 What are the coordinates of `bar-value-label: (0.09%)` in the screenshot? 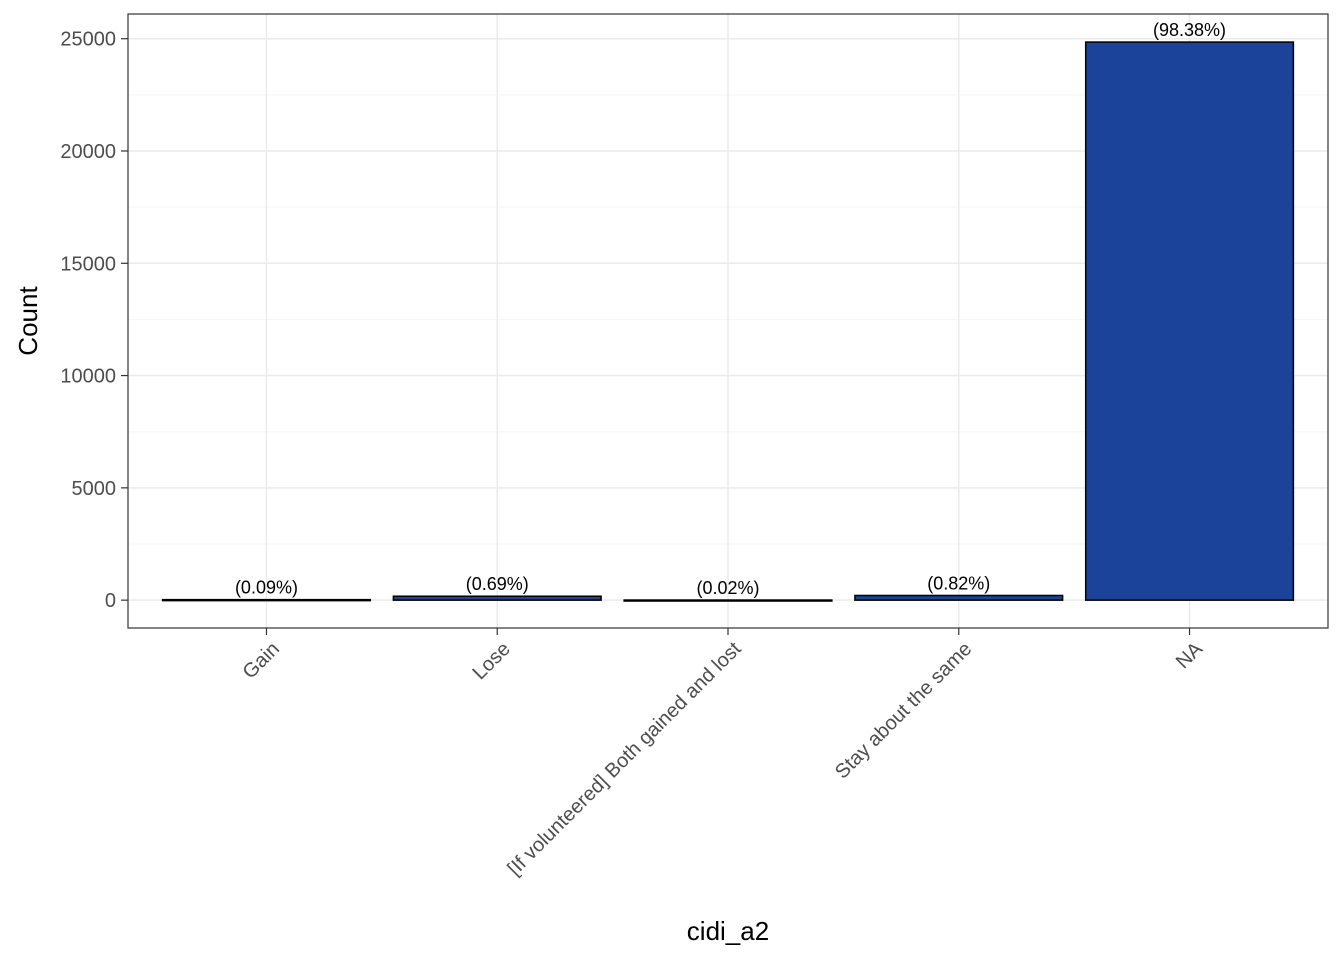 It's located at (266, 588).